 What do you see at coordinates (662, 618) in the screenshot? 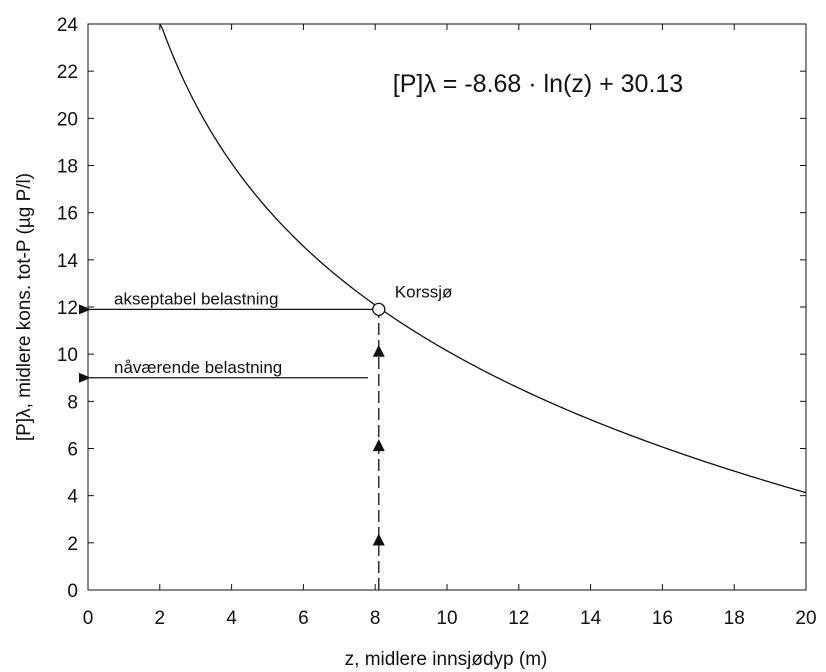
I see `x-tick-label: 16` at bounding box center [662, 618].